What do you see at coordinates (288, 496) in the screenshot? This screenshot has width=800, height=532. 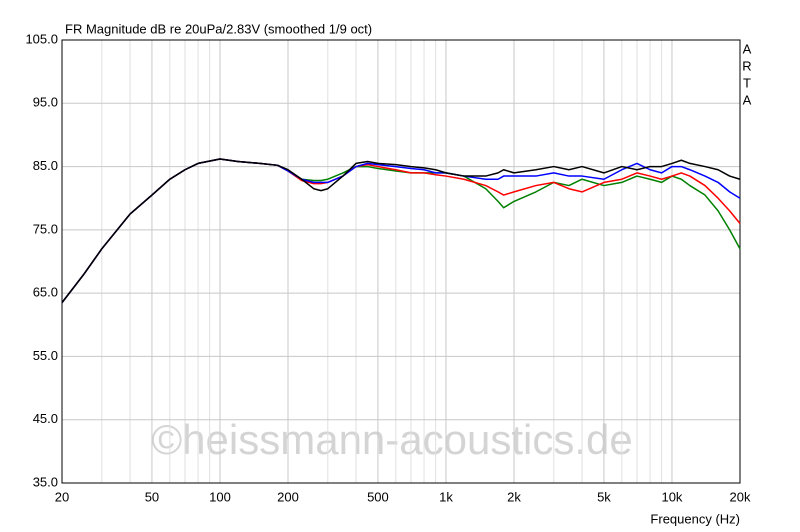 I see `x-tick-label: 200` at bounding box center [288, 496].